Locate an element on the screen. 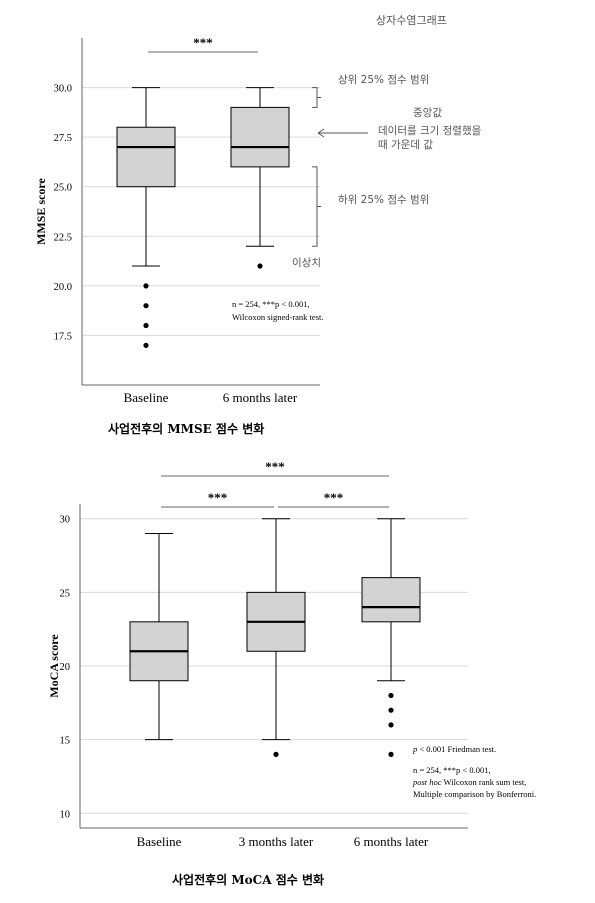  moca-box is located at coordinates (391, 600).